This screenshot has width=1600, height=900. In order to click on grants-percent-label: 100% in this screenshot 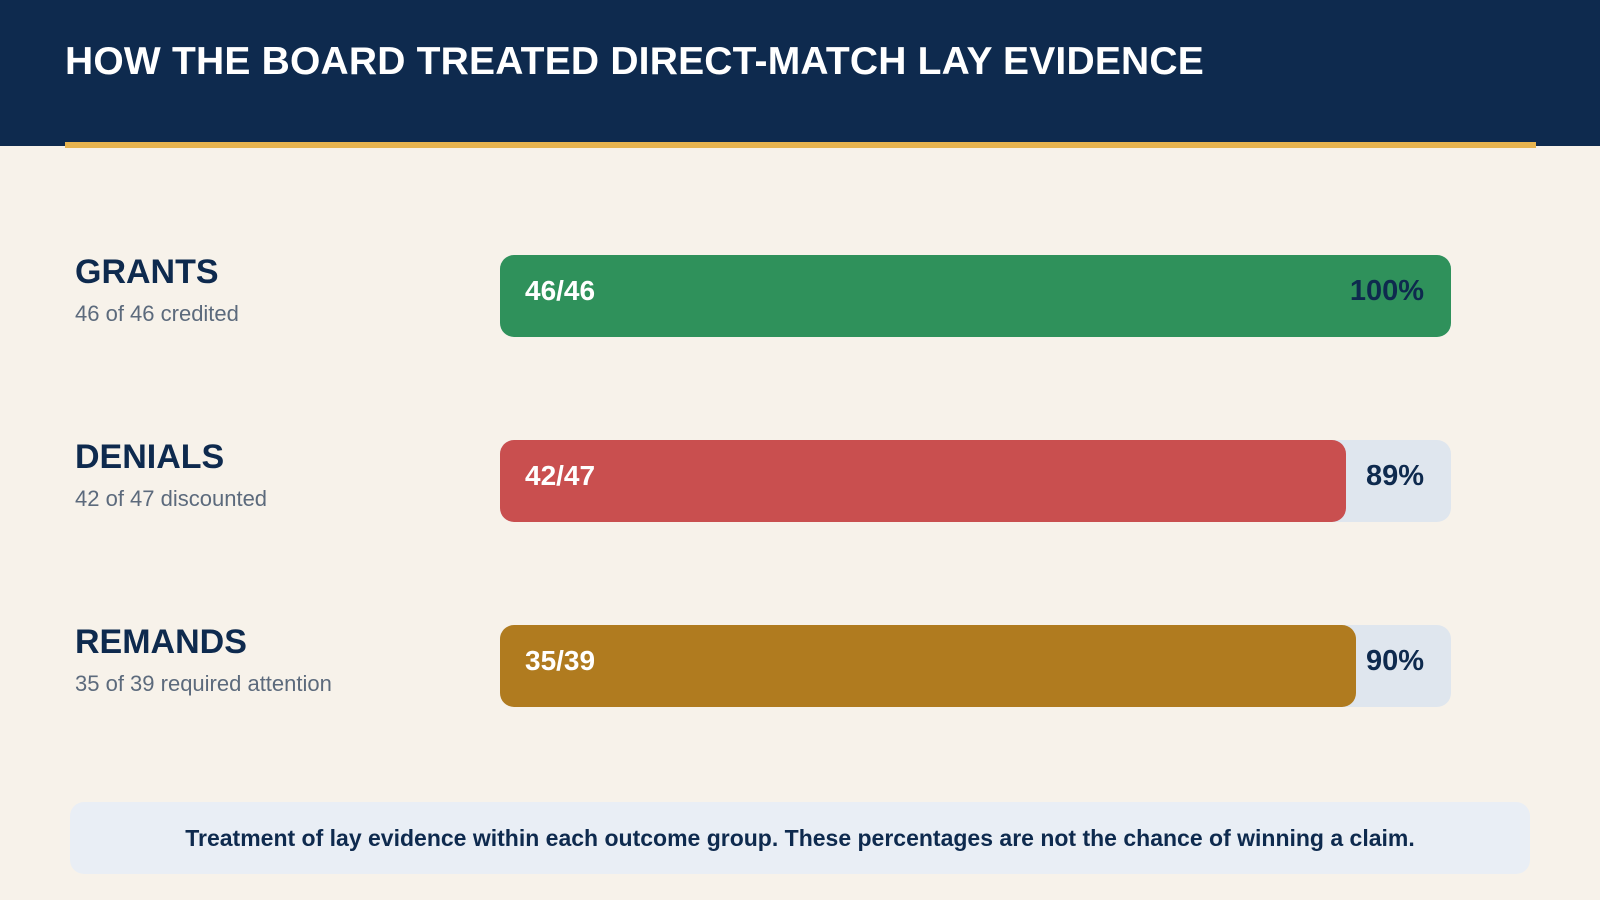, I will do `click(1386, 291)`.